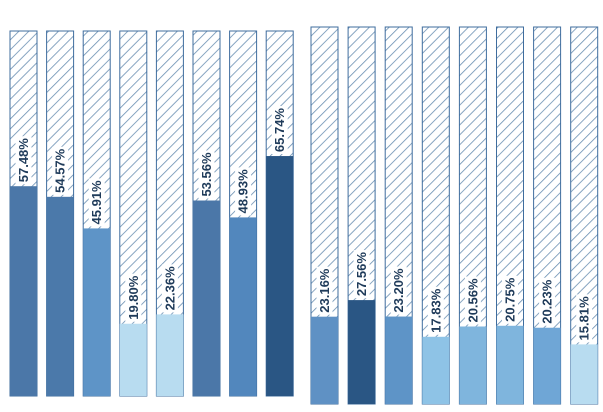 The height and width of the screenshot is (412, 603). I want to click on data-label: 23.20%, so click(398, 290).